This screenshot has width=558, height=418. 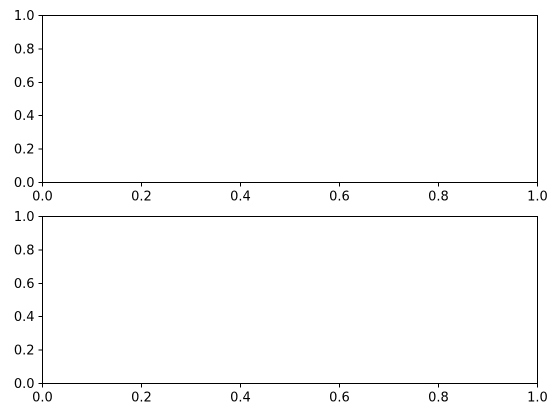 What do you see at coordinates (24, 317) in the screenshot?
I see `bottom-axes-ytick-label: 0.4` at bounding box center [24, 317].